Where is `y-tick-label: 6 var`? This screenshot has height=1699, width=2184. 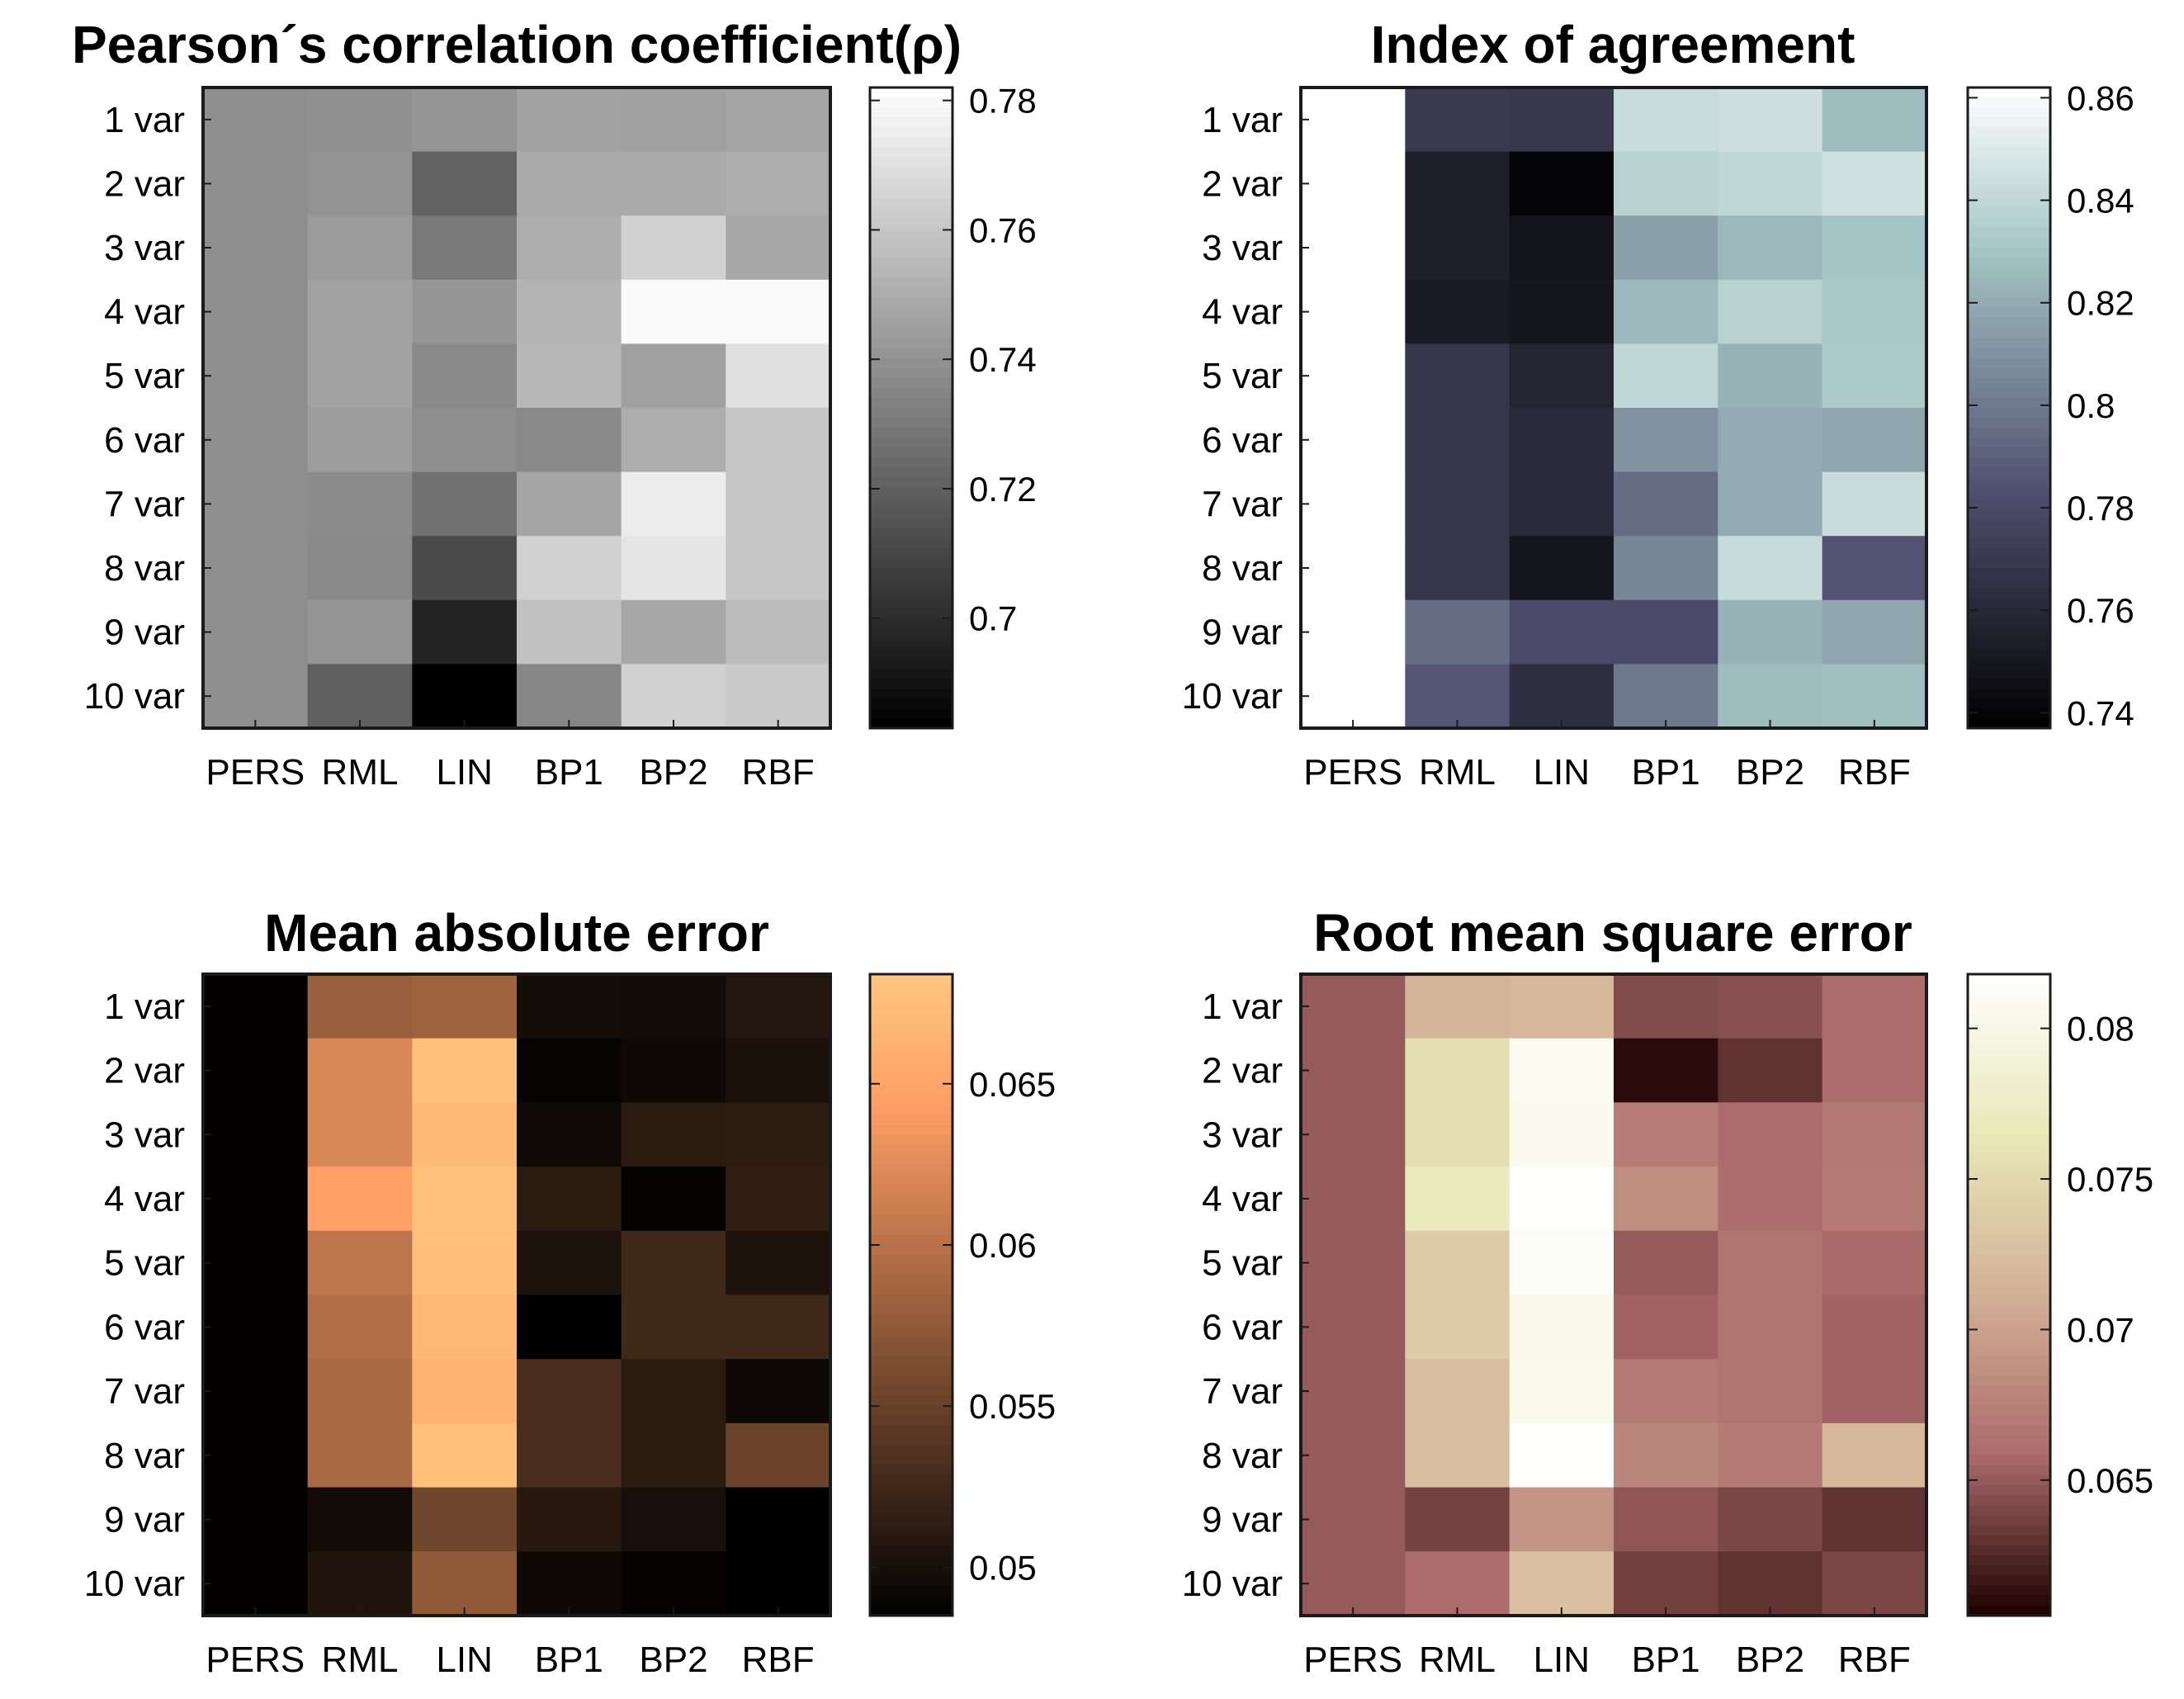
y-tick-label: 6 var is located at coordinates (1242, 1327).